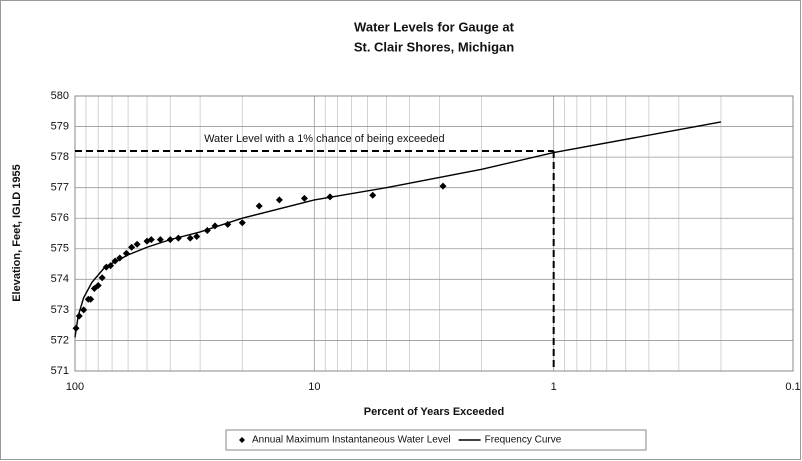 This screenshot has width=802, height=461. What do you see at coordinates (792, 387) in the screenshot?
I see `x-tick-label: 0.1` at bounding box center [792, 387].